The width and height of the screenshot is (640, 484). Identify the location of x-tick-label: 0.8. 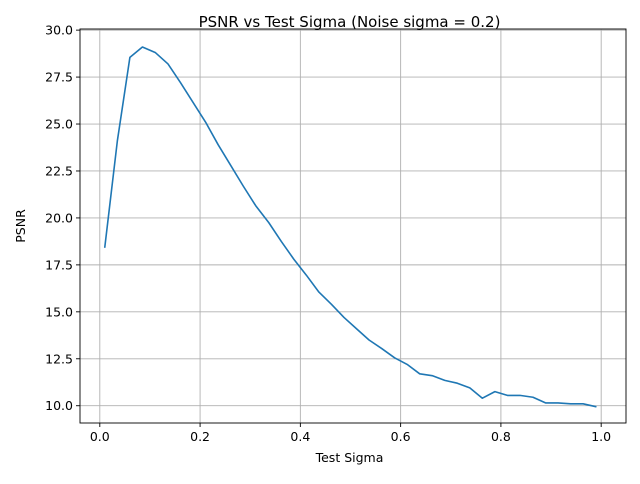
(501, 436).